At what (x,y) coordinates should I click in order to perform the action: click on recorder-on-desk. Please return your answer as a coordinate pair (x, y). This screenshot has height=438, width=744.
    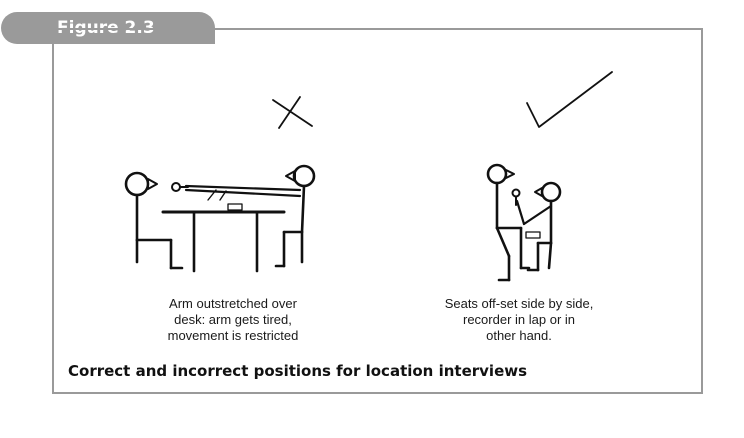
    Looking at the image, I should click on (235, 207).